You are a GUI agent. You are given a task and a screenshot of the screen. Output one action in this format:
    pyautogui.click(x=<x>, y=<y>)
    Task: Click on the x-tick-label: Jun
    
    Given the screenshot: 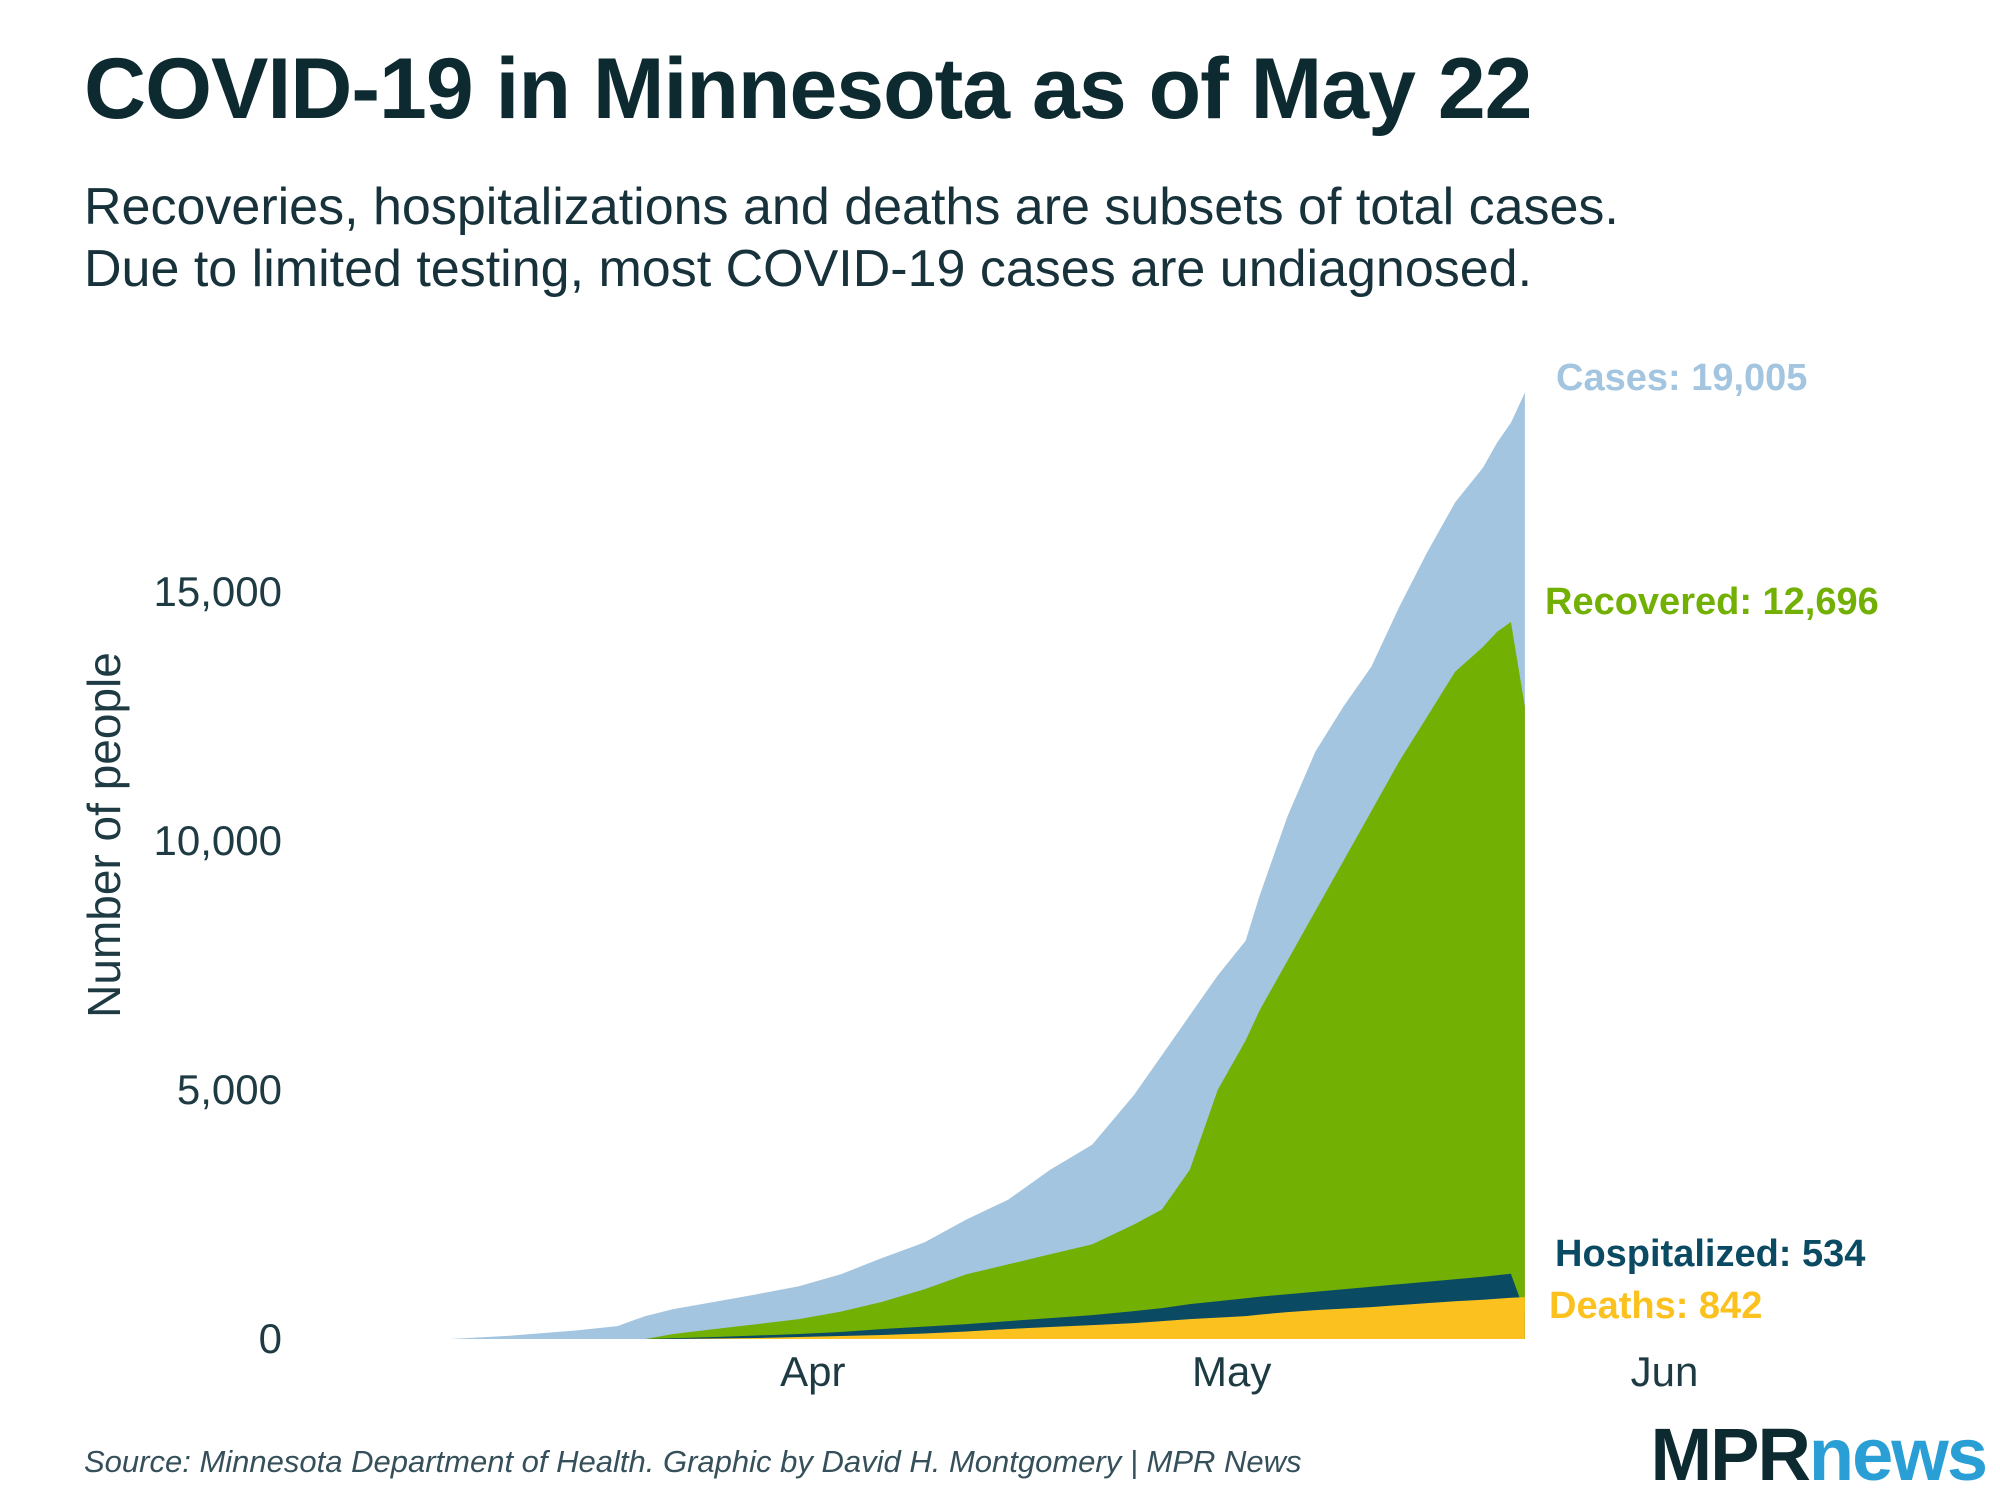 What is the action you would take?
    pyautogui.click(x=1665, y=1371)
    